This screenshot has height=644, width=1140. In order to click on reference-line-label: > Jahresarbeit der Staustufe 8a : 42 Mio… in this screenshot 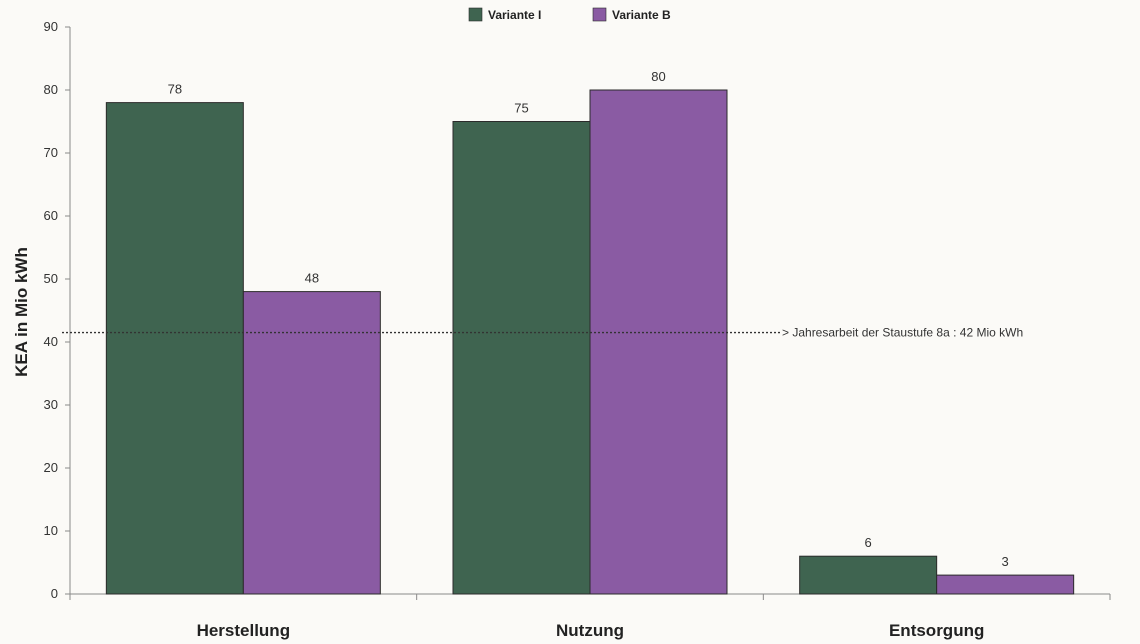, I will do `click(902, 333)`.